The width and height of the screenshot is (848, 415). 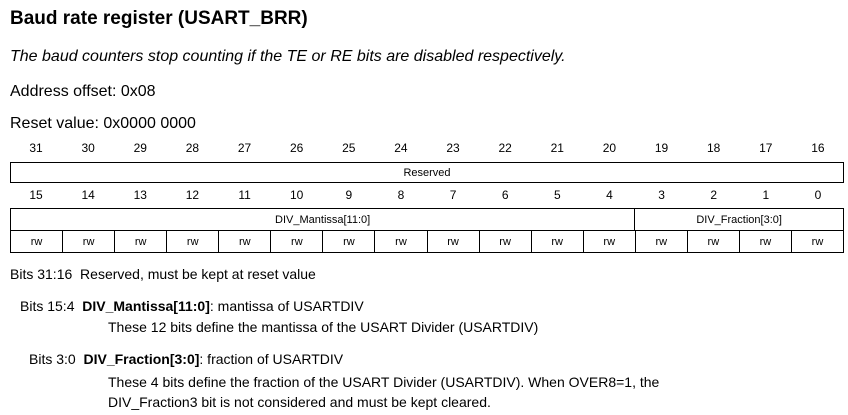 What do you see at coordinates (427, 219) in the screenshot?
I see `lower-field-row: DIV_Mantissa[11:0] DIV_Fraction[3:0]` at bounding box center [427, 219].